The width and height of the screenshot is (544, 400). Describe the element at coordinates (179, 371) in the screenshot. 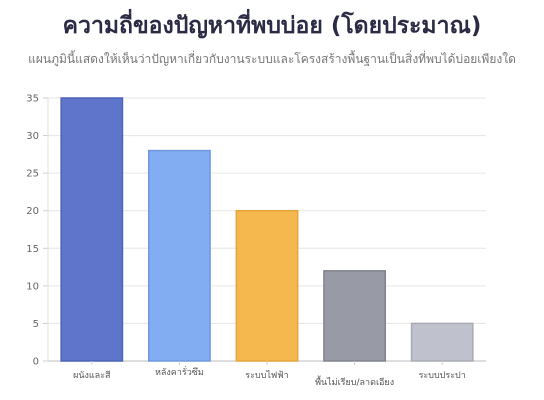

I see `x-tick-label: หลังคารั่วซึม` at that location.